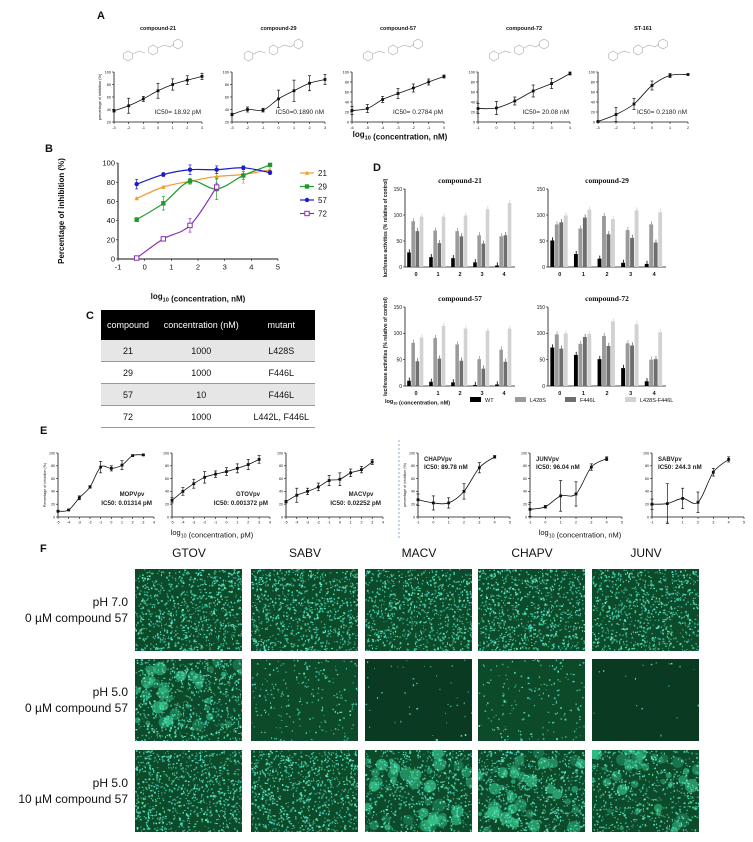 This screenshot has height=842, width=753. I want to click on fluorescence-image-macv-row3, so click(418, 791).